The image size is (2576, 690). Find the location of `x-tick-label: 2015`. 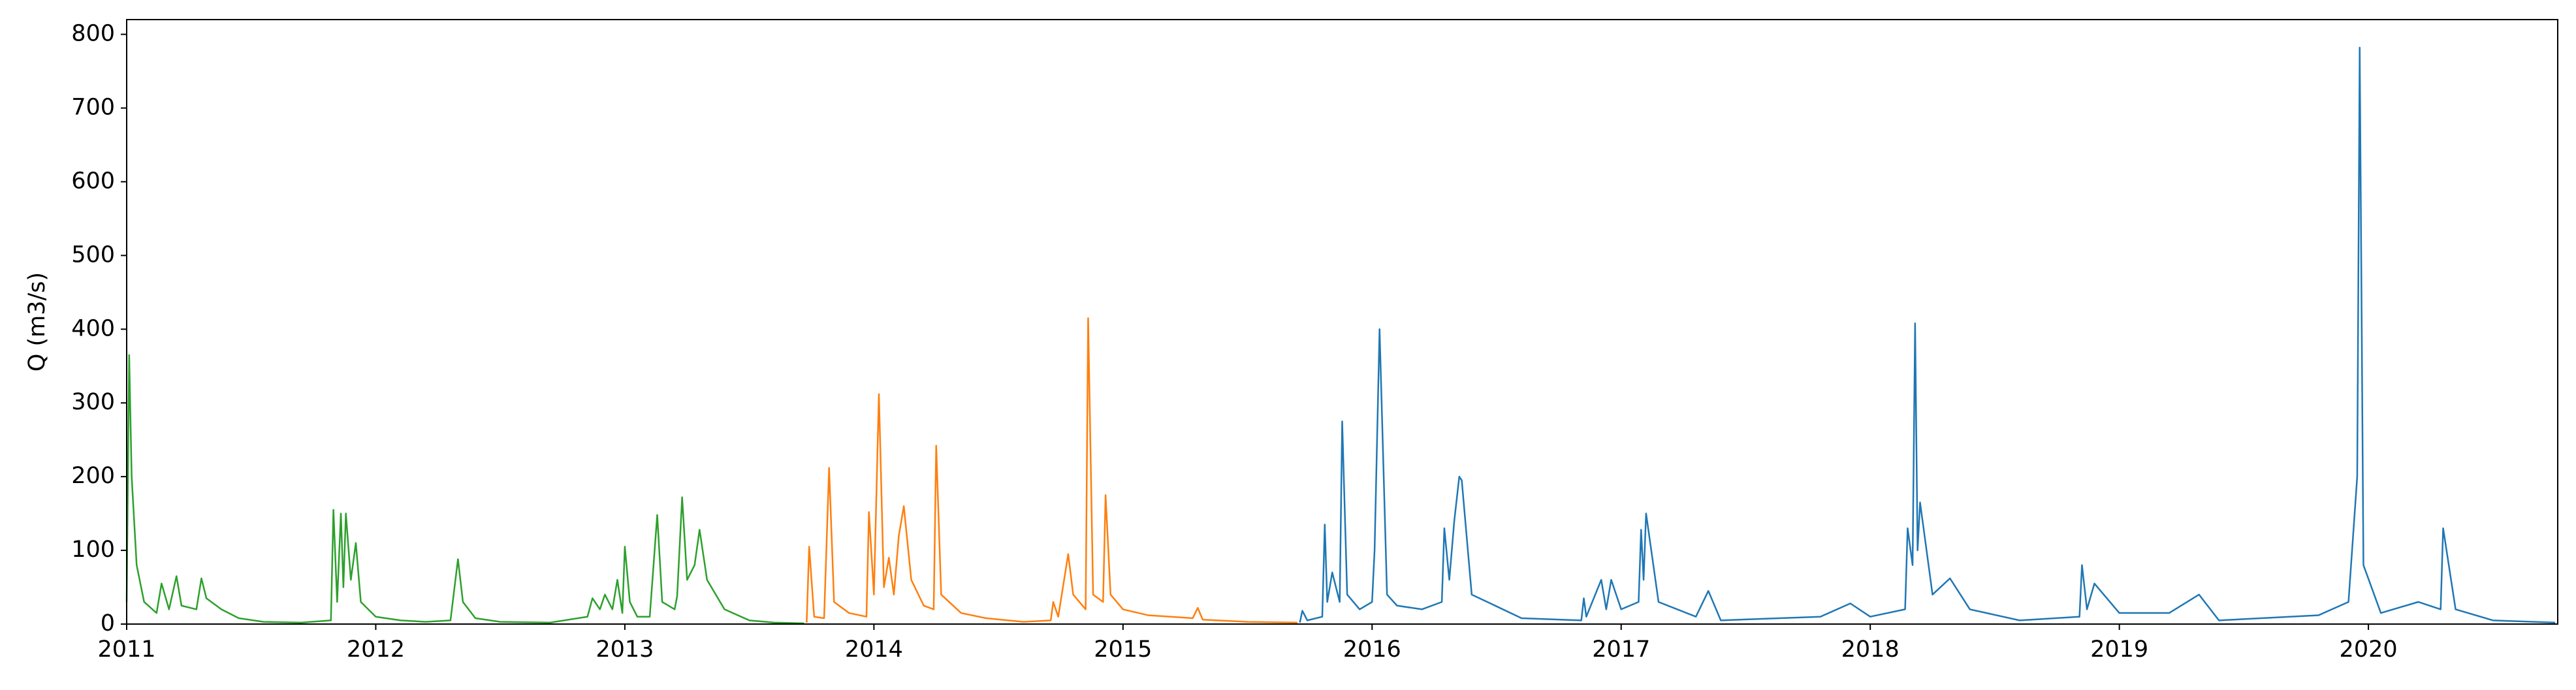

x-tick-label: 2015 is located at coordinates (1123, 649).